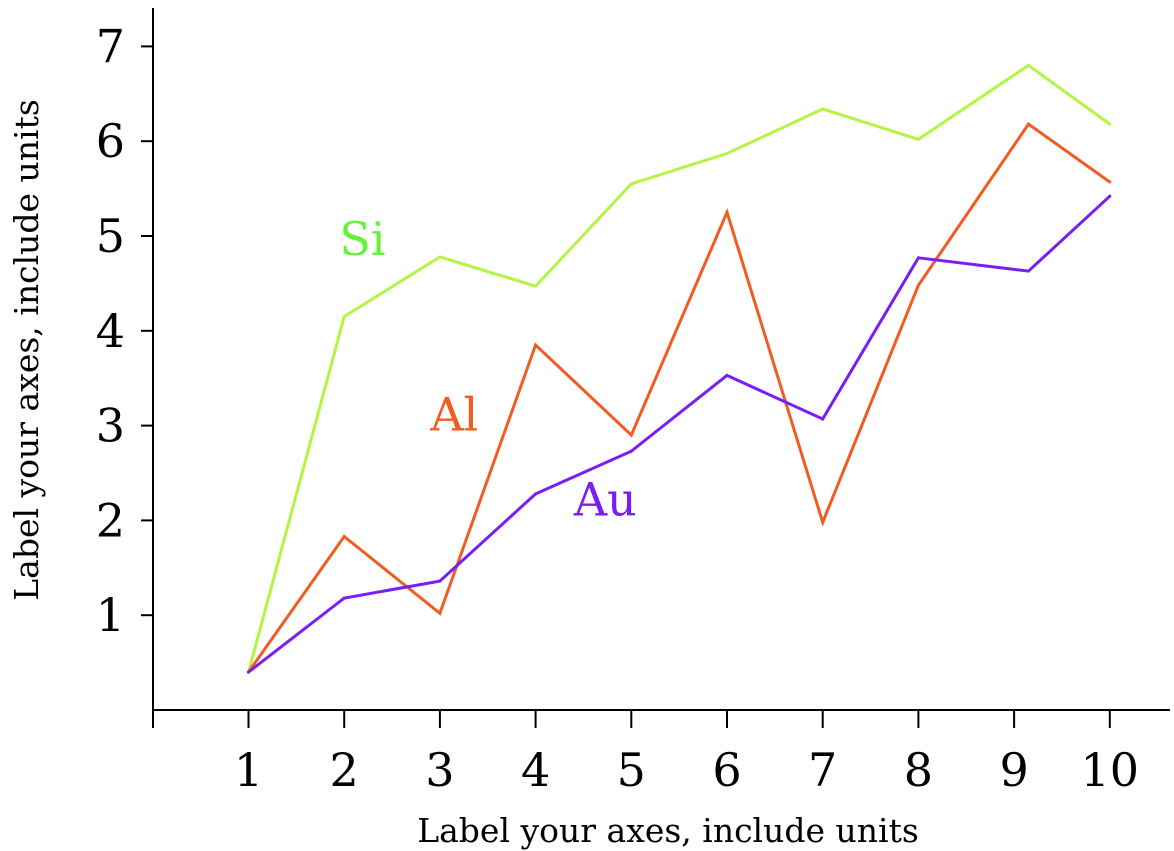 The width and height of the screenshot is (1174, 851). What do you see at coordinates (248, 770) in the screenshot?
I see `x-tick-label: 1` at bounding box center [248, 770].